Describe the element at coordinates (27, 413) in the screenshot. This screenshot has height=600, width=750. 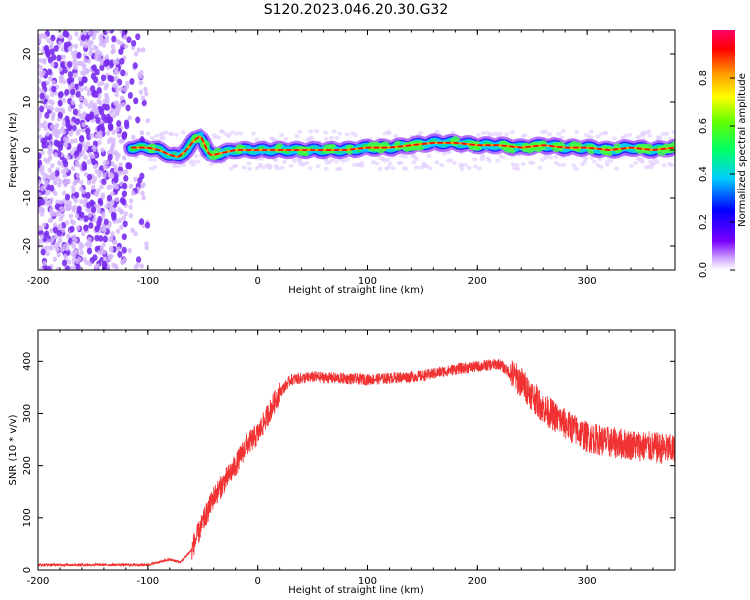
I see `snr-ytick-label: 300` at that location.